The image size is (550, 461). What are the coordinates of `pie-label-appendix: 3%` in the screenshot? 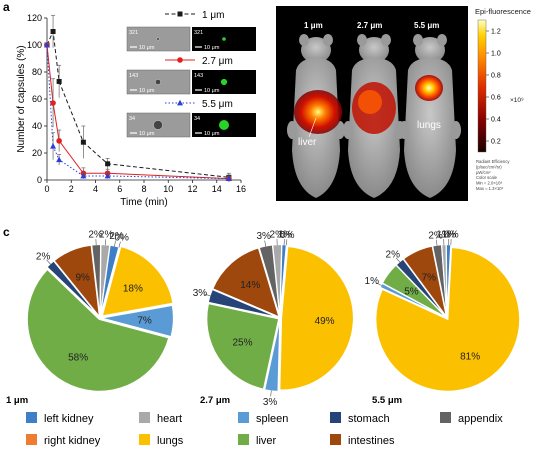 It's located at (263, 236).